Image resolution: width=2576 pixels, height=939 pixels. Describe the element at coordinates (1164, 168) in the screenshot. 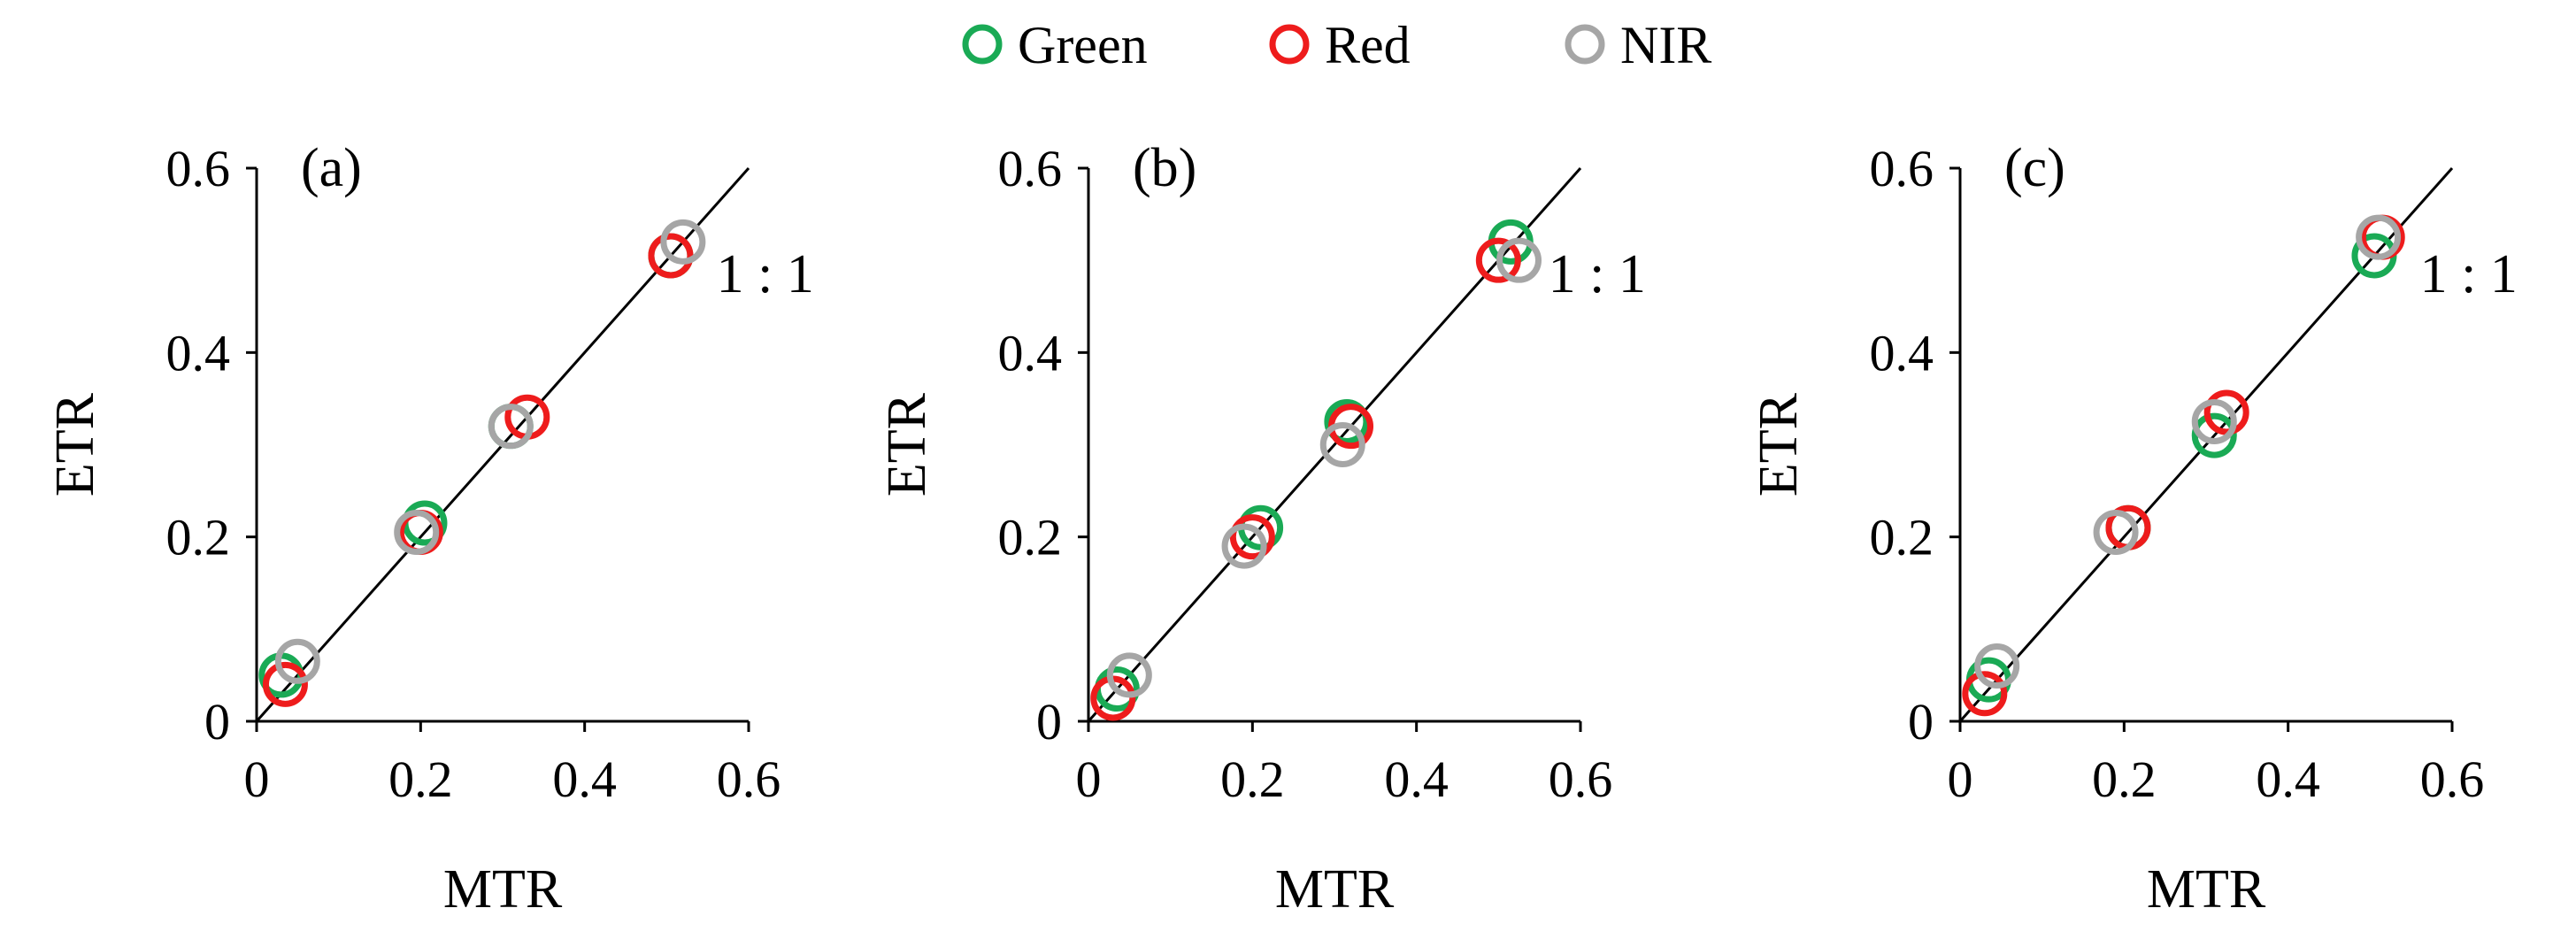

I see `panel-label: (b)` at that location.